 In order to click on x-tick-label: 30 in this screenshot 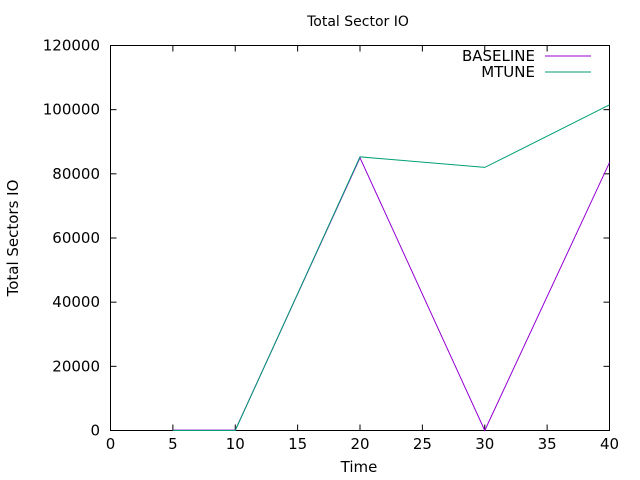, I will do `click(484, 444)`.